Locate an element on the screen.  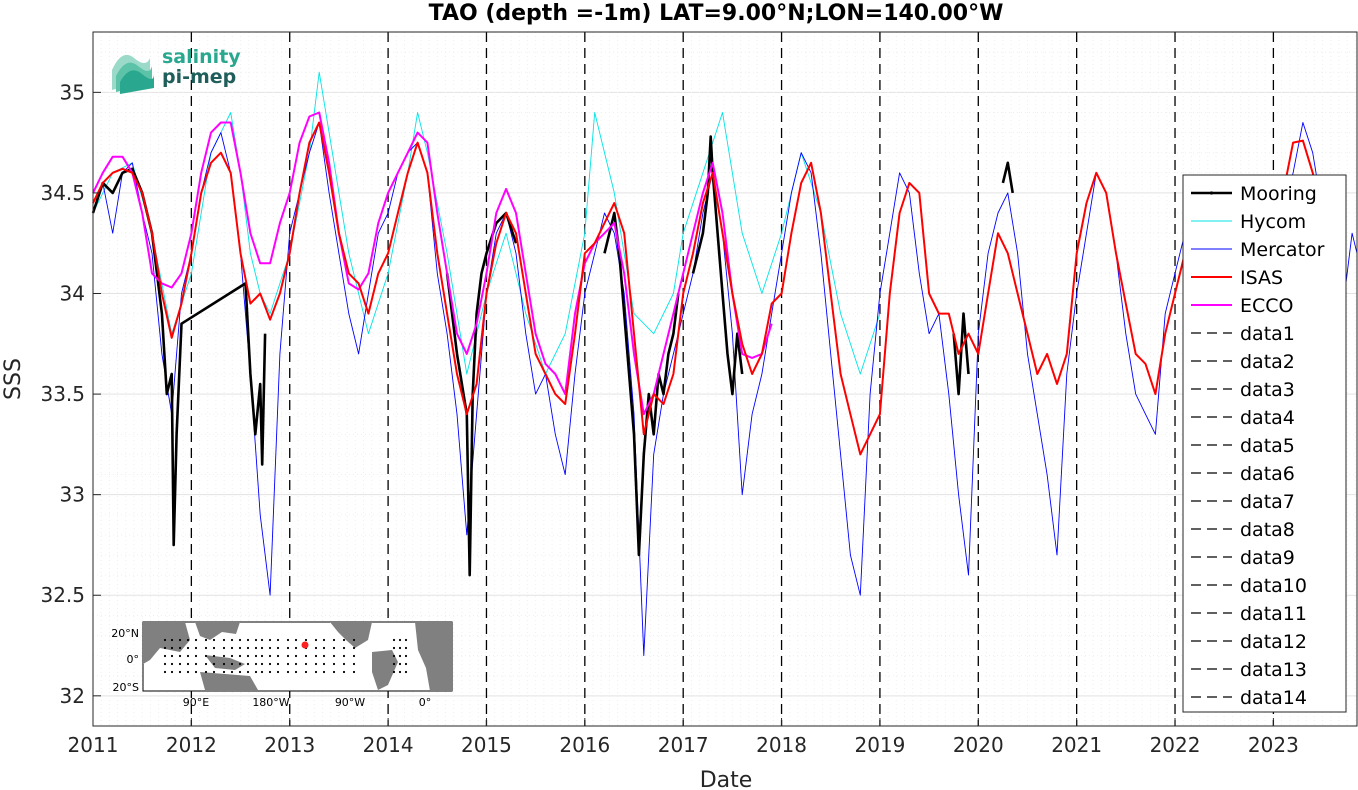
inset-map-location-marker is located at coordinates (305, 645).